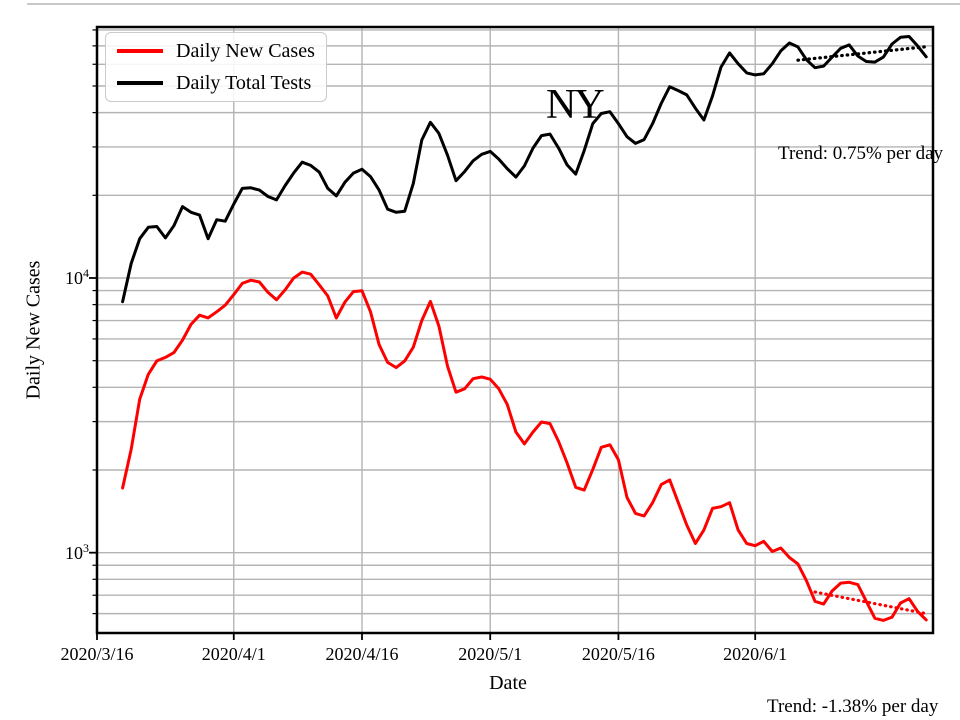 The image size is (960, 720). Describe the element at coordinates (618, 654) in the screenshot. I see `x-tick-label: 2020/5/16` at that location.